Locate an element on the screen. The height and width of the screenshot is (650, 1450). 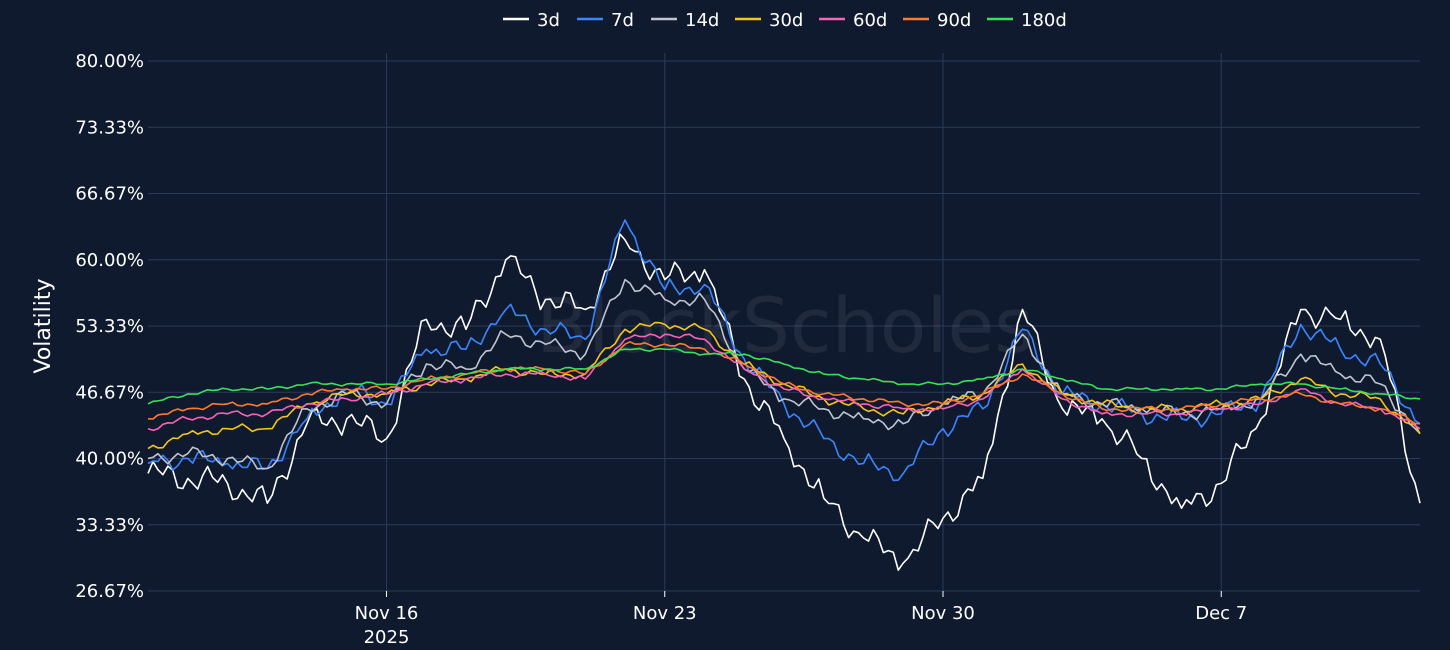
y-tick-label: 46.67% is located at coordinates (109, 392).